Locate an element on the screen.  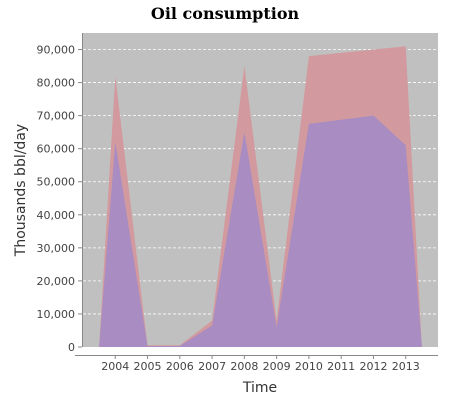
x-tick-label: 2005 is located at coordinates (148, 366).